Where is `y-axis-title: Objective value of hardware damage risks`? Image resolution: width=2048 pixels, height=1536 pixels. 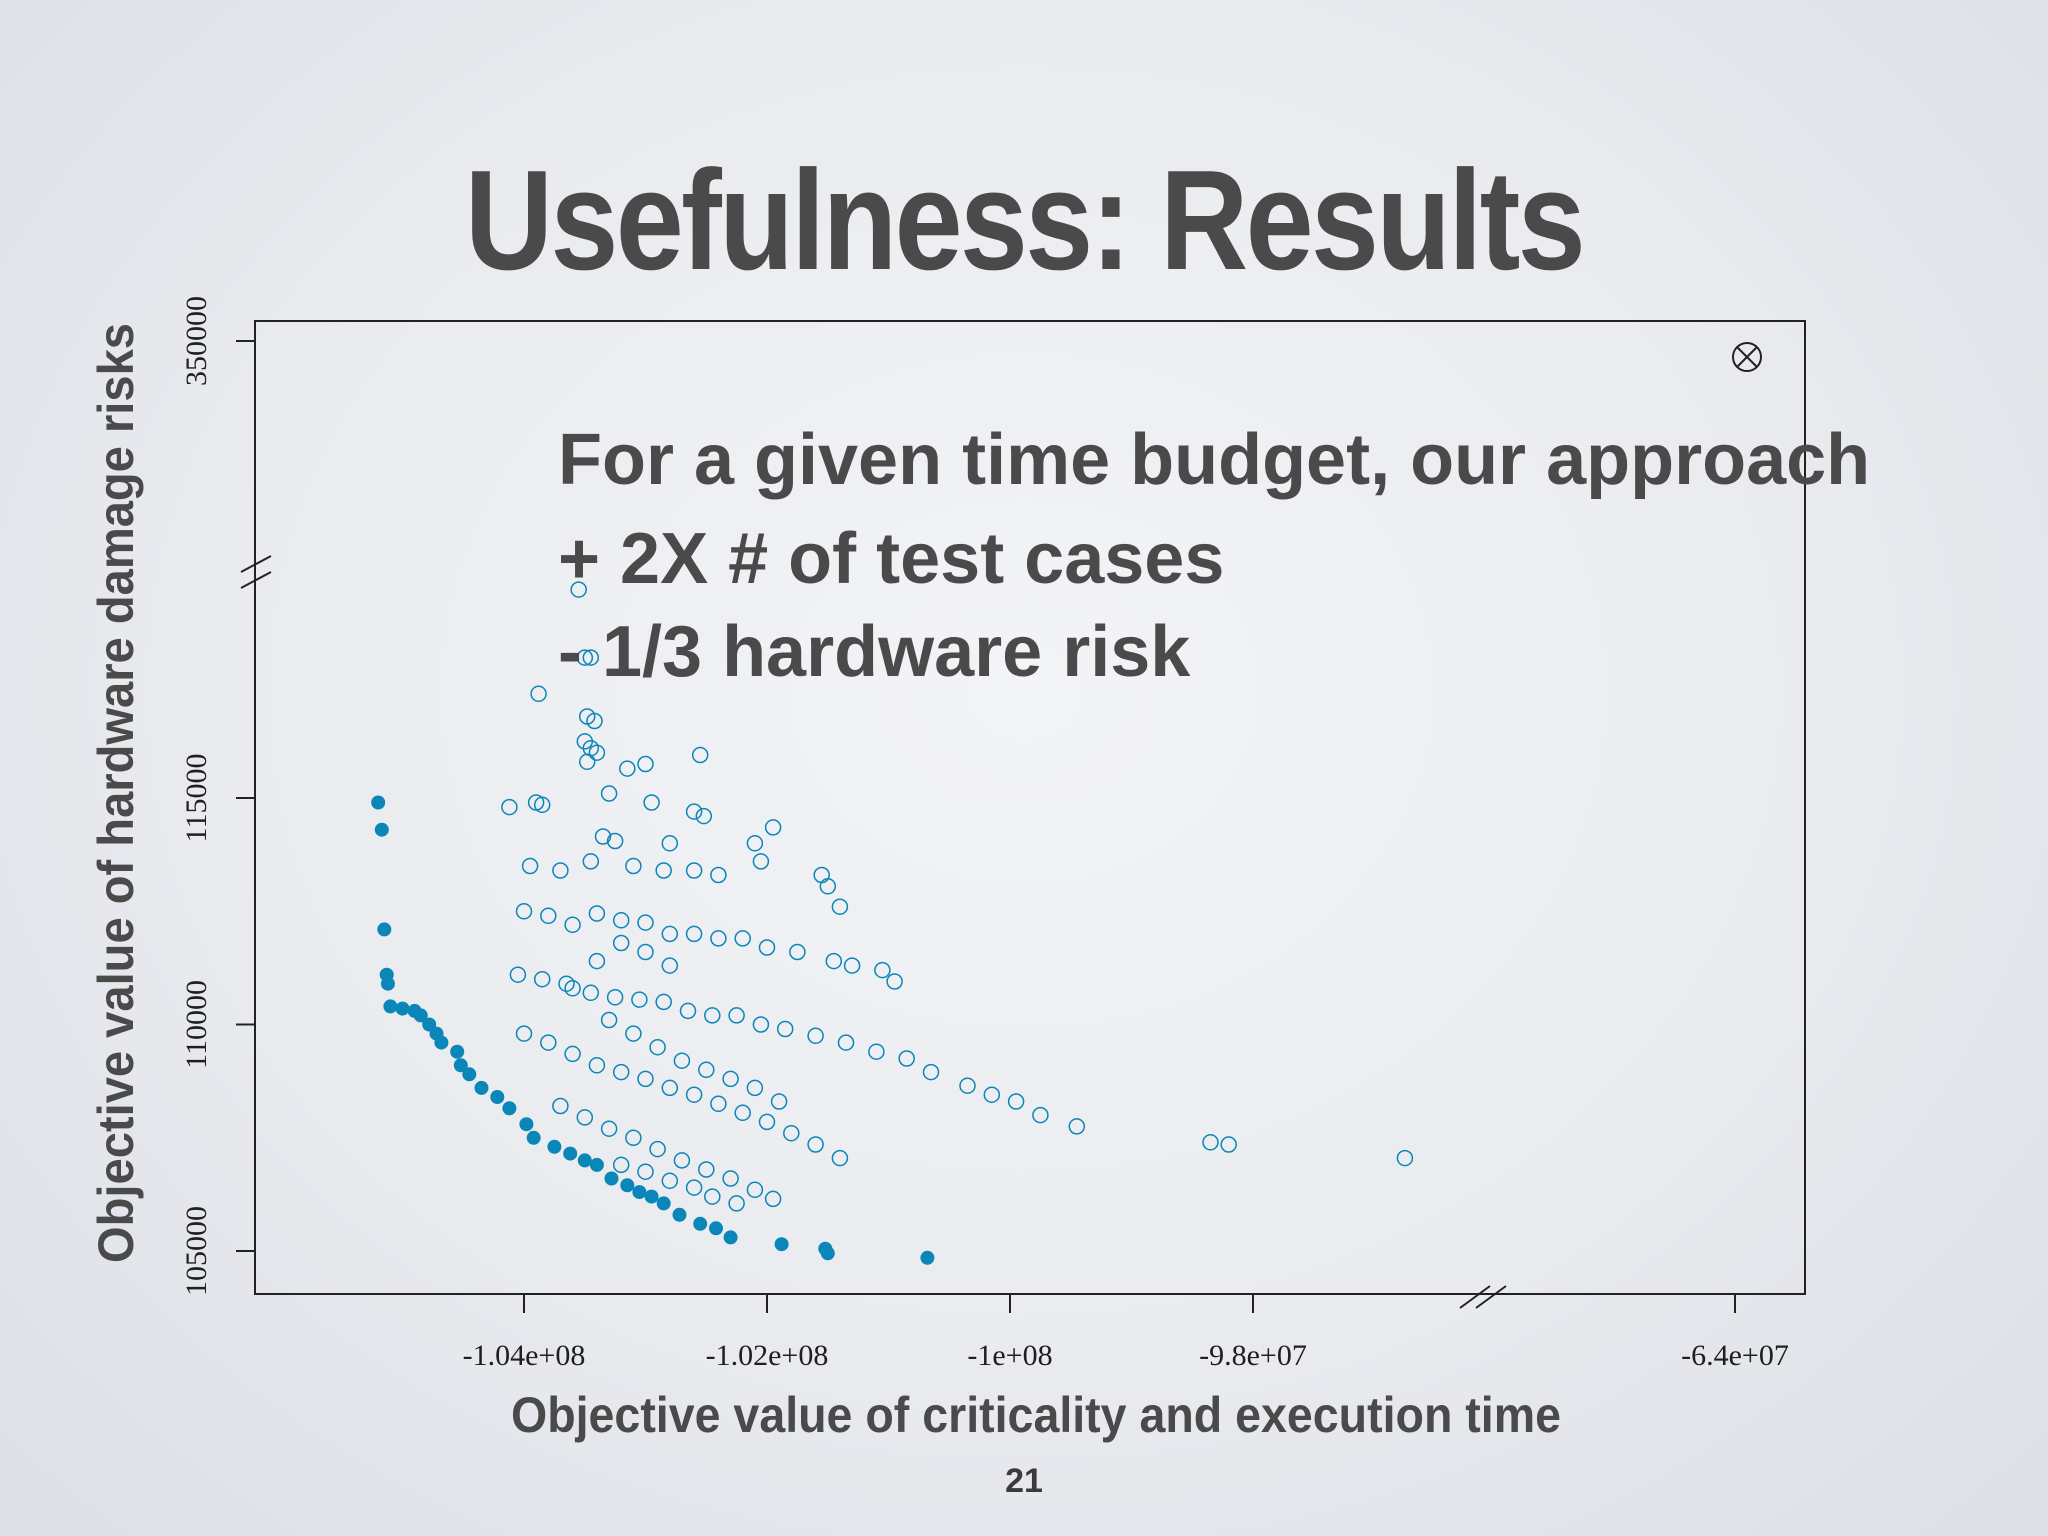 y-axis-title: Objective value of hardware damage risks is located at coordinates (116, 793).